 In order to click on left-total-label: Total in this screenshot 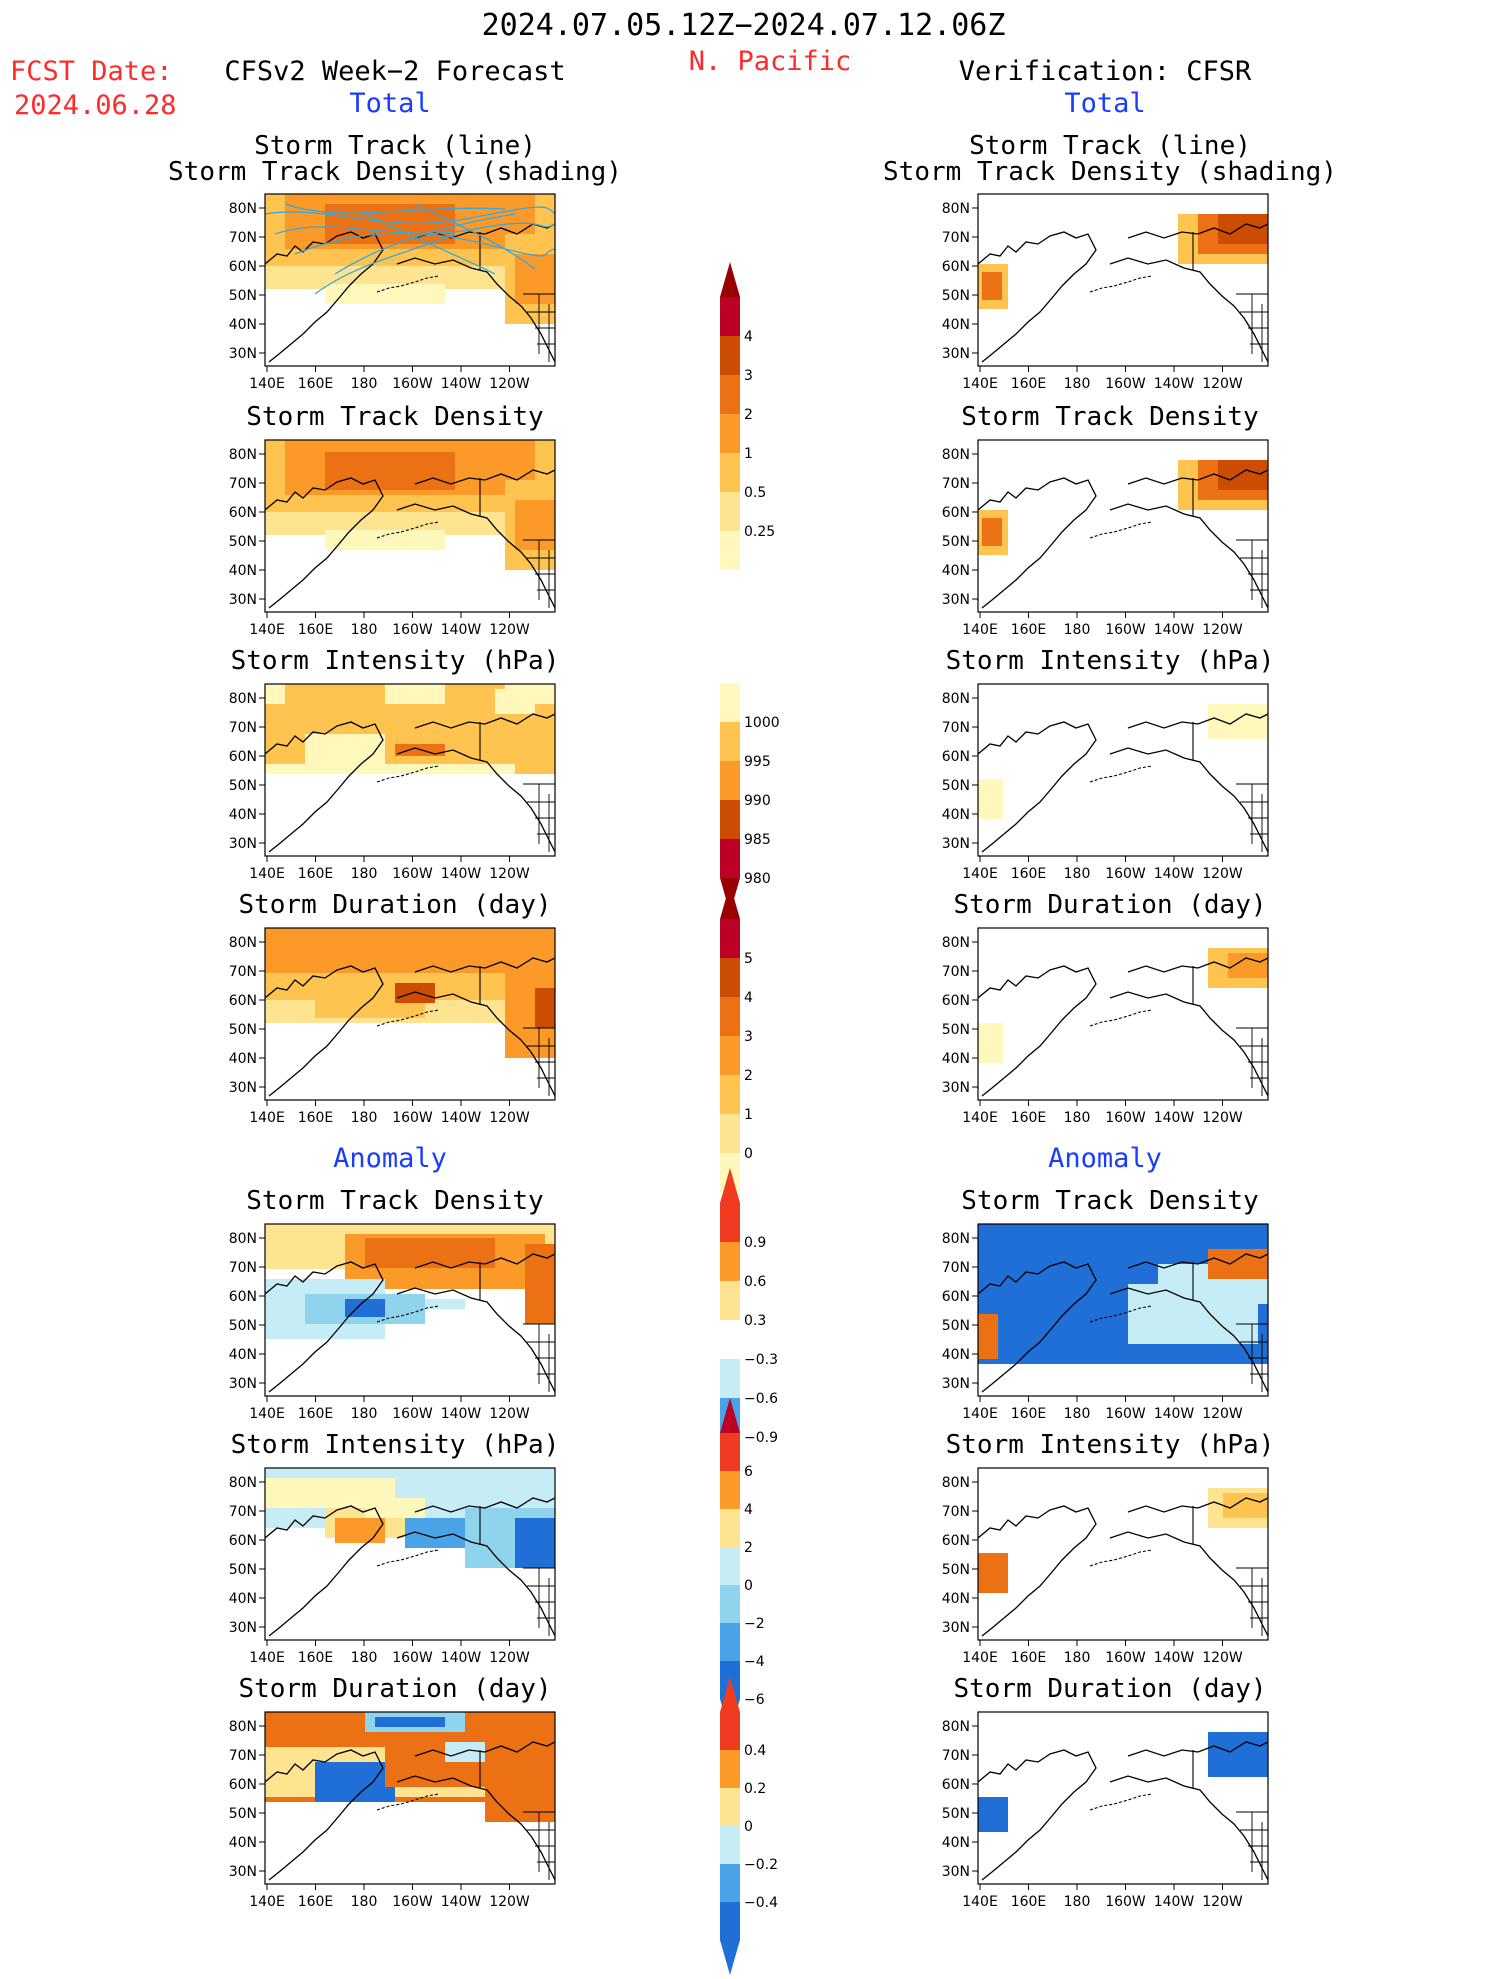, I will do `click(390, 103)`.